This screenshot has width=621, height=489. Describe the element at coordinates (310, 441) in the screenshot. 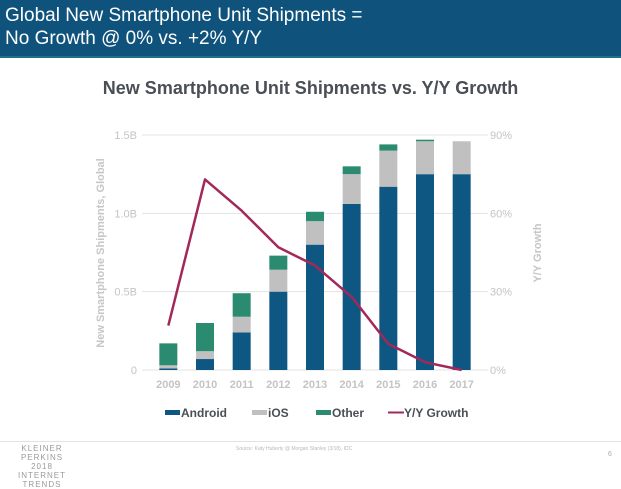

I see `footer-divider` at that location.